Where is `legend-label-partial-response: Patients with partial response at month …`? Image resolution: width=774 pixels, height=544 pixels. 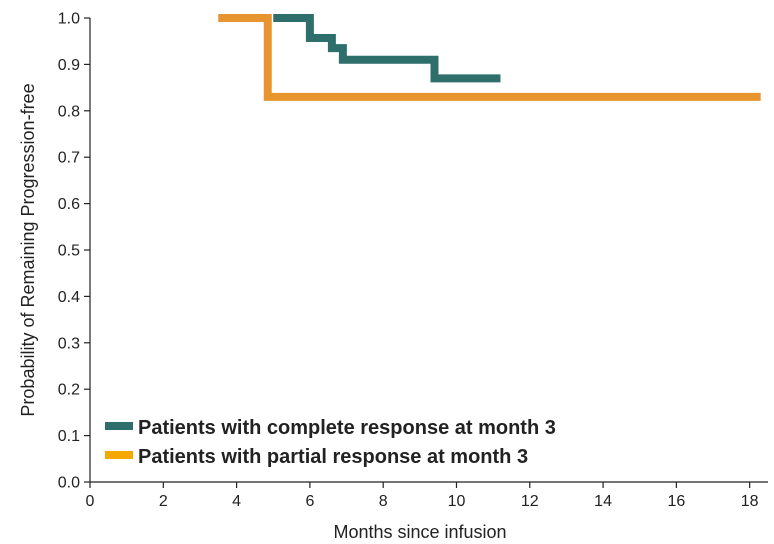
legend-label-partial-response: Patients with partial response at month … is located at coordinates (333, 457).